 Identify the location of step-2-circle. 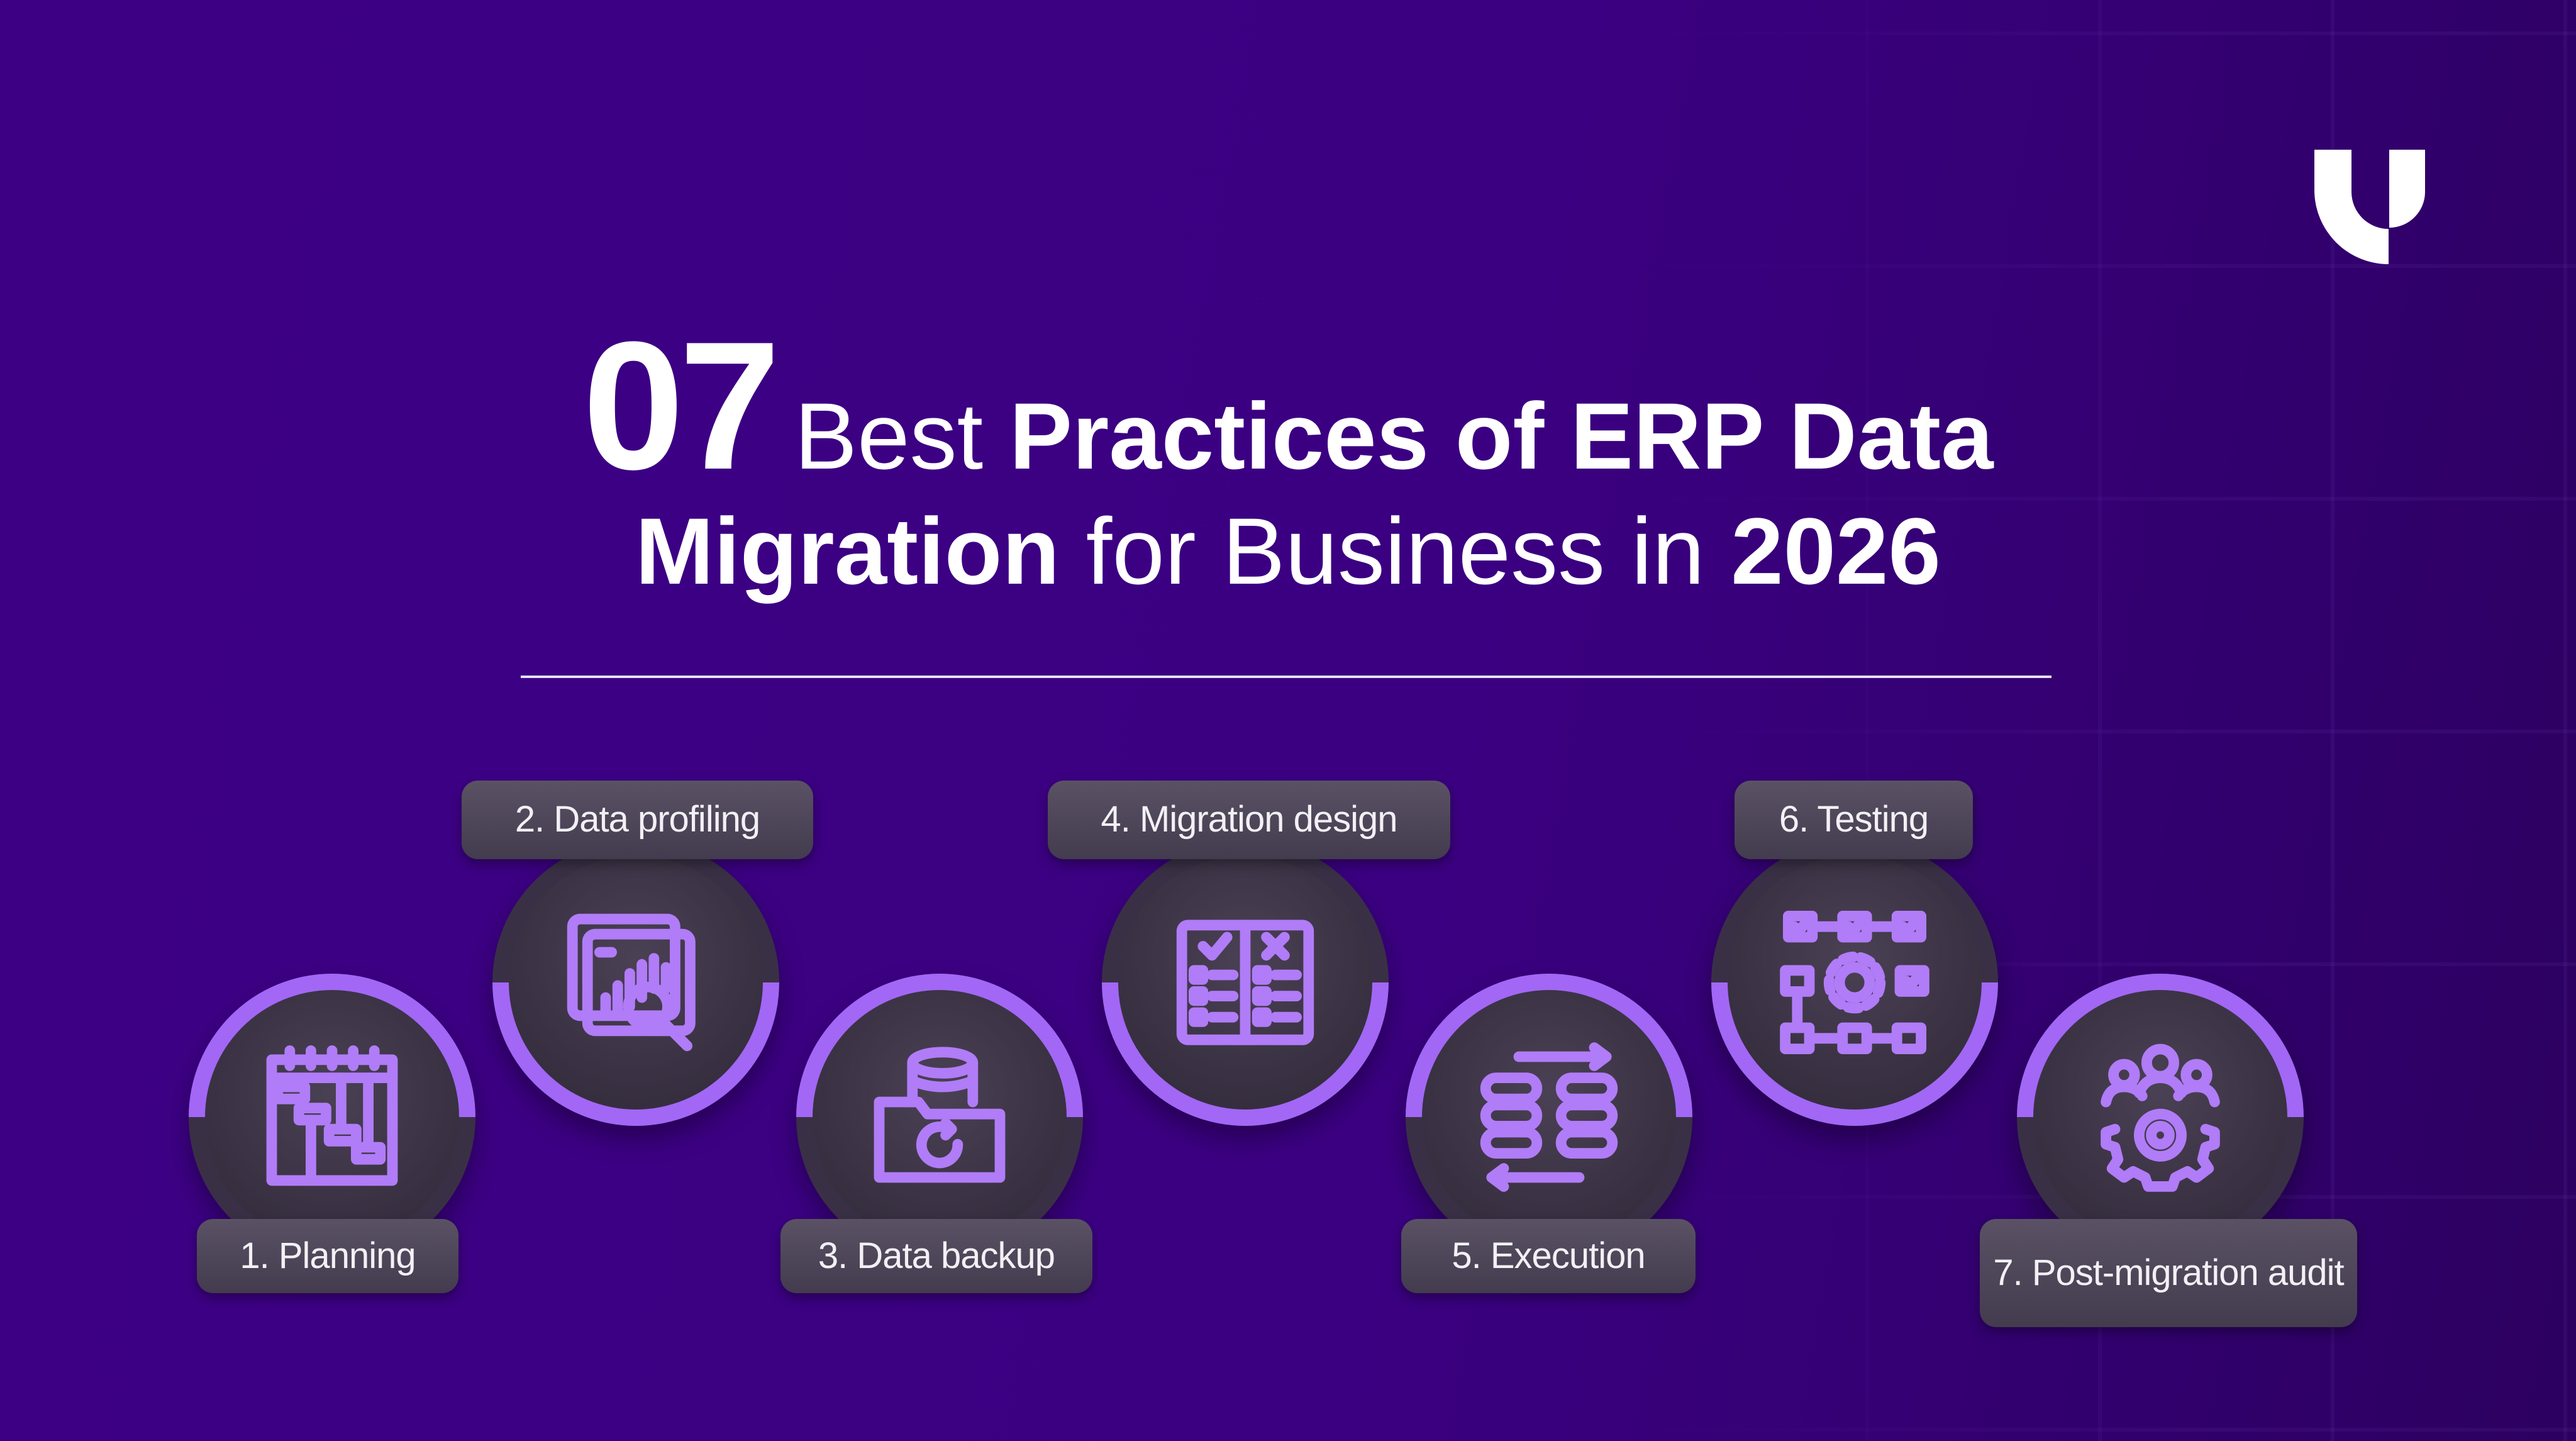
(635, 982).